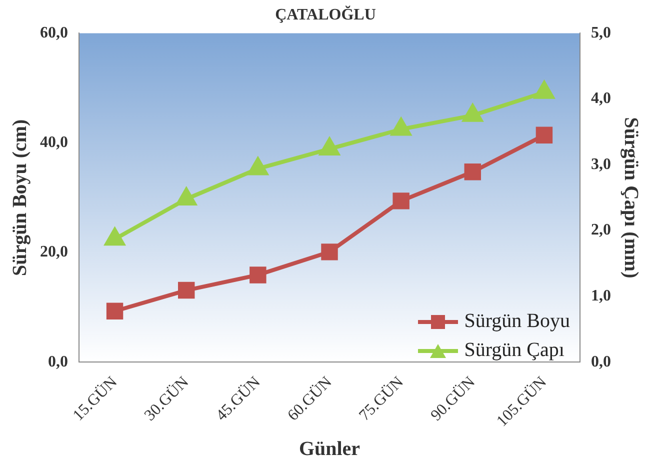 Image resolution: width=651 pixels, height=466 pixels. What do you see at coordinates (54, 252) in the screenshot?
I see `y-tick-label: 20,0` at bounding box center [54, 252].